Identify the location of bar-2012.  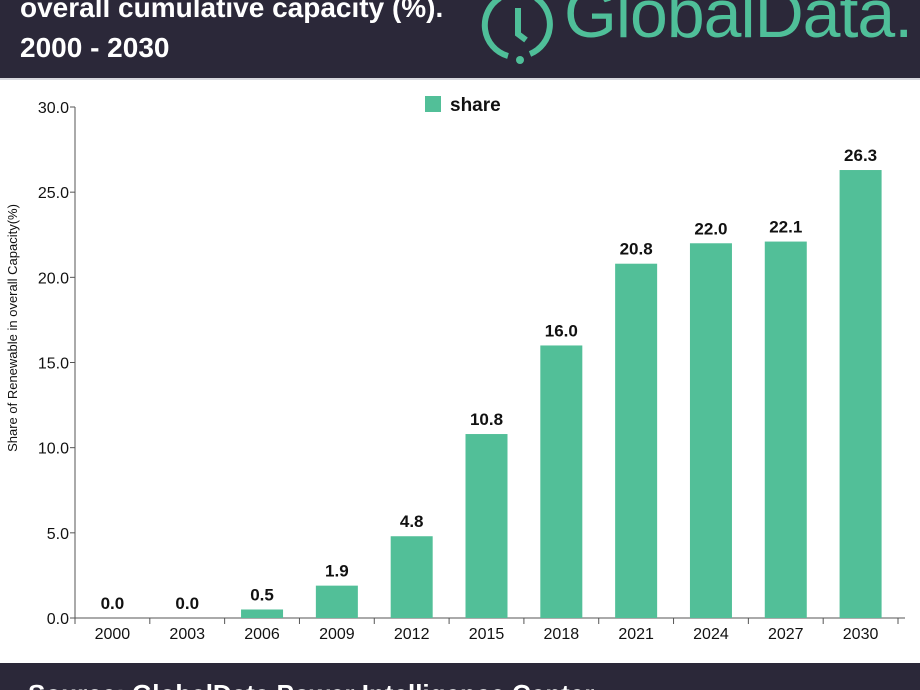
(411, 577).